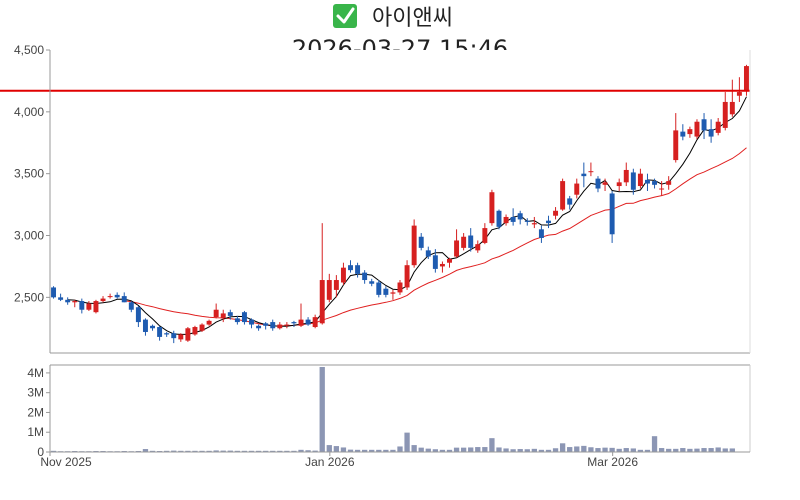  Describe the element at coordinates (29, 297) in the screenshot. I see `price-tick-label: 2,500` at that location.